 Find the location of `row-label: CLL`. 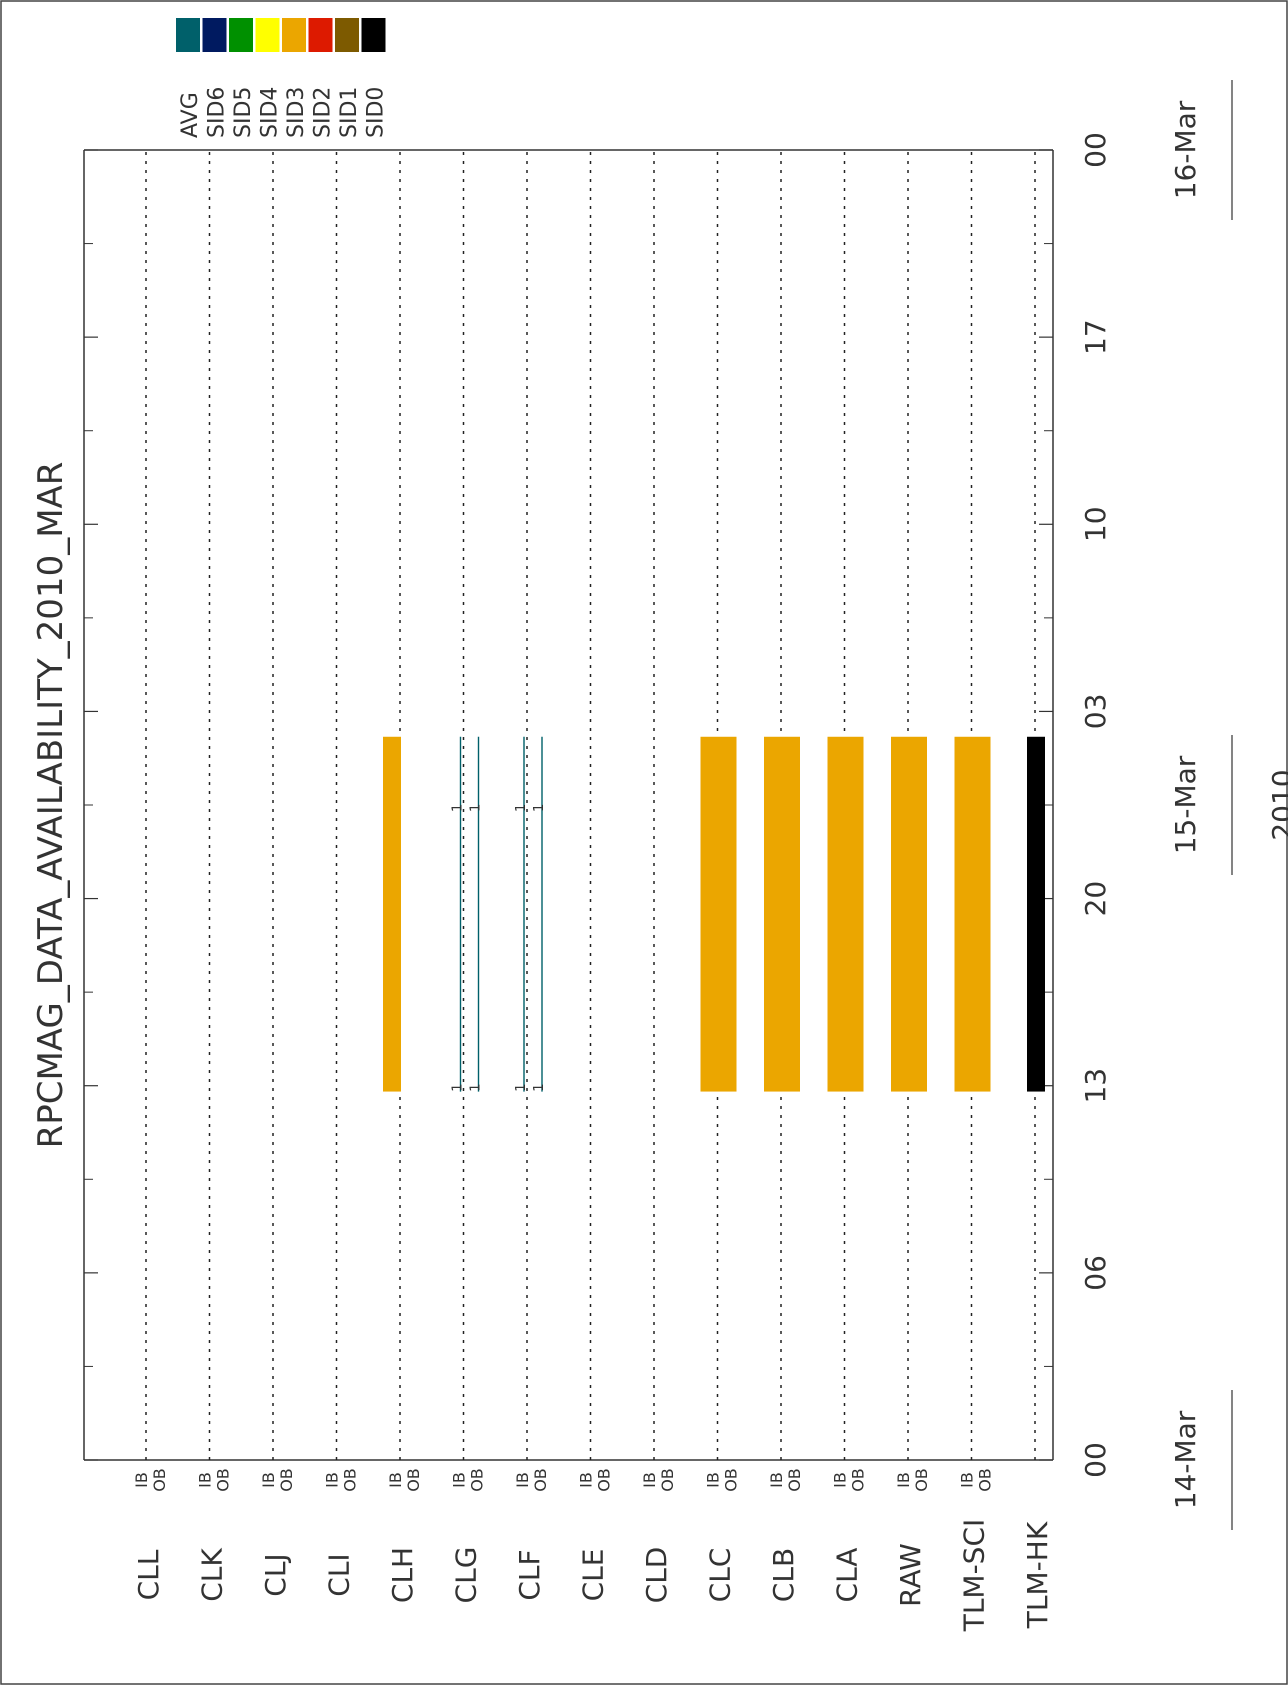

row-label: CLL is located at coordinates (148, 1574).